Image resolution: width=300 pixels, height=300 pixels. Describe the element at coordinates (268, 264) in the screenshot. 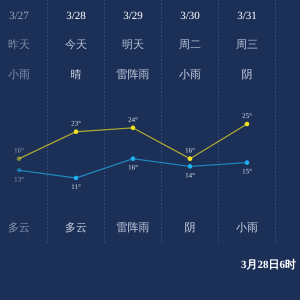

I see `text: 3月28日6时` at that location.